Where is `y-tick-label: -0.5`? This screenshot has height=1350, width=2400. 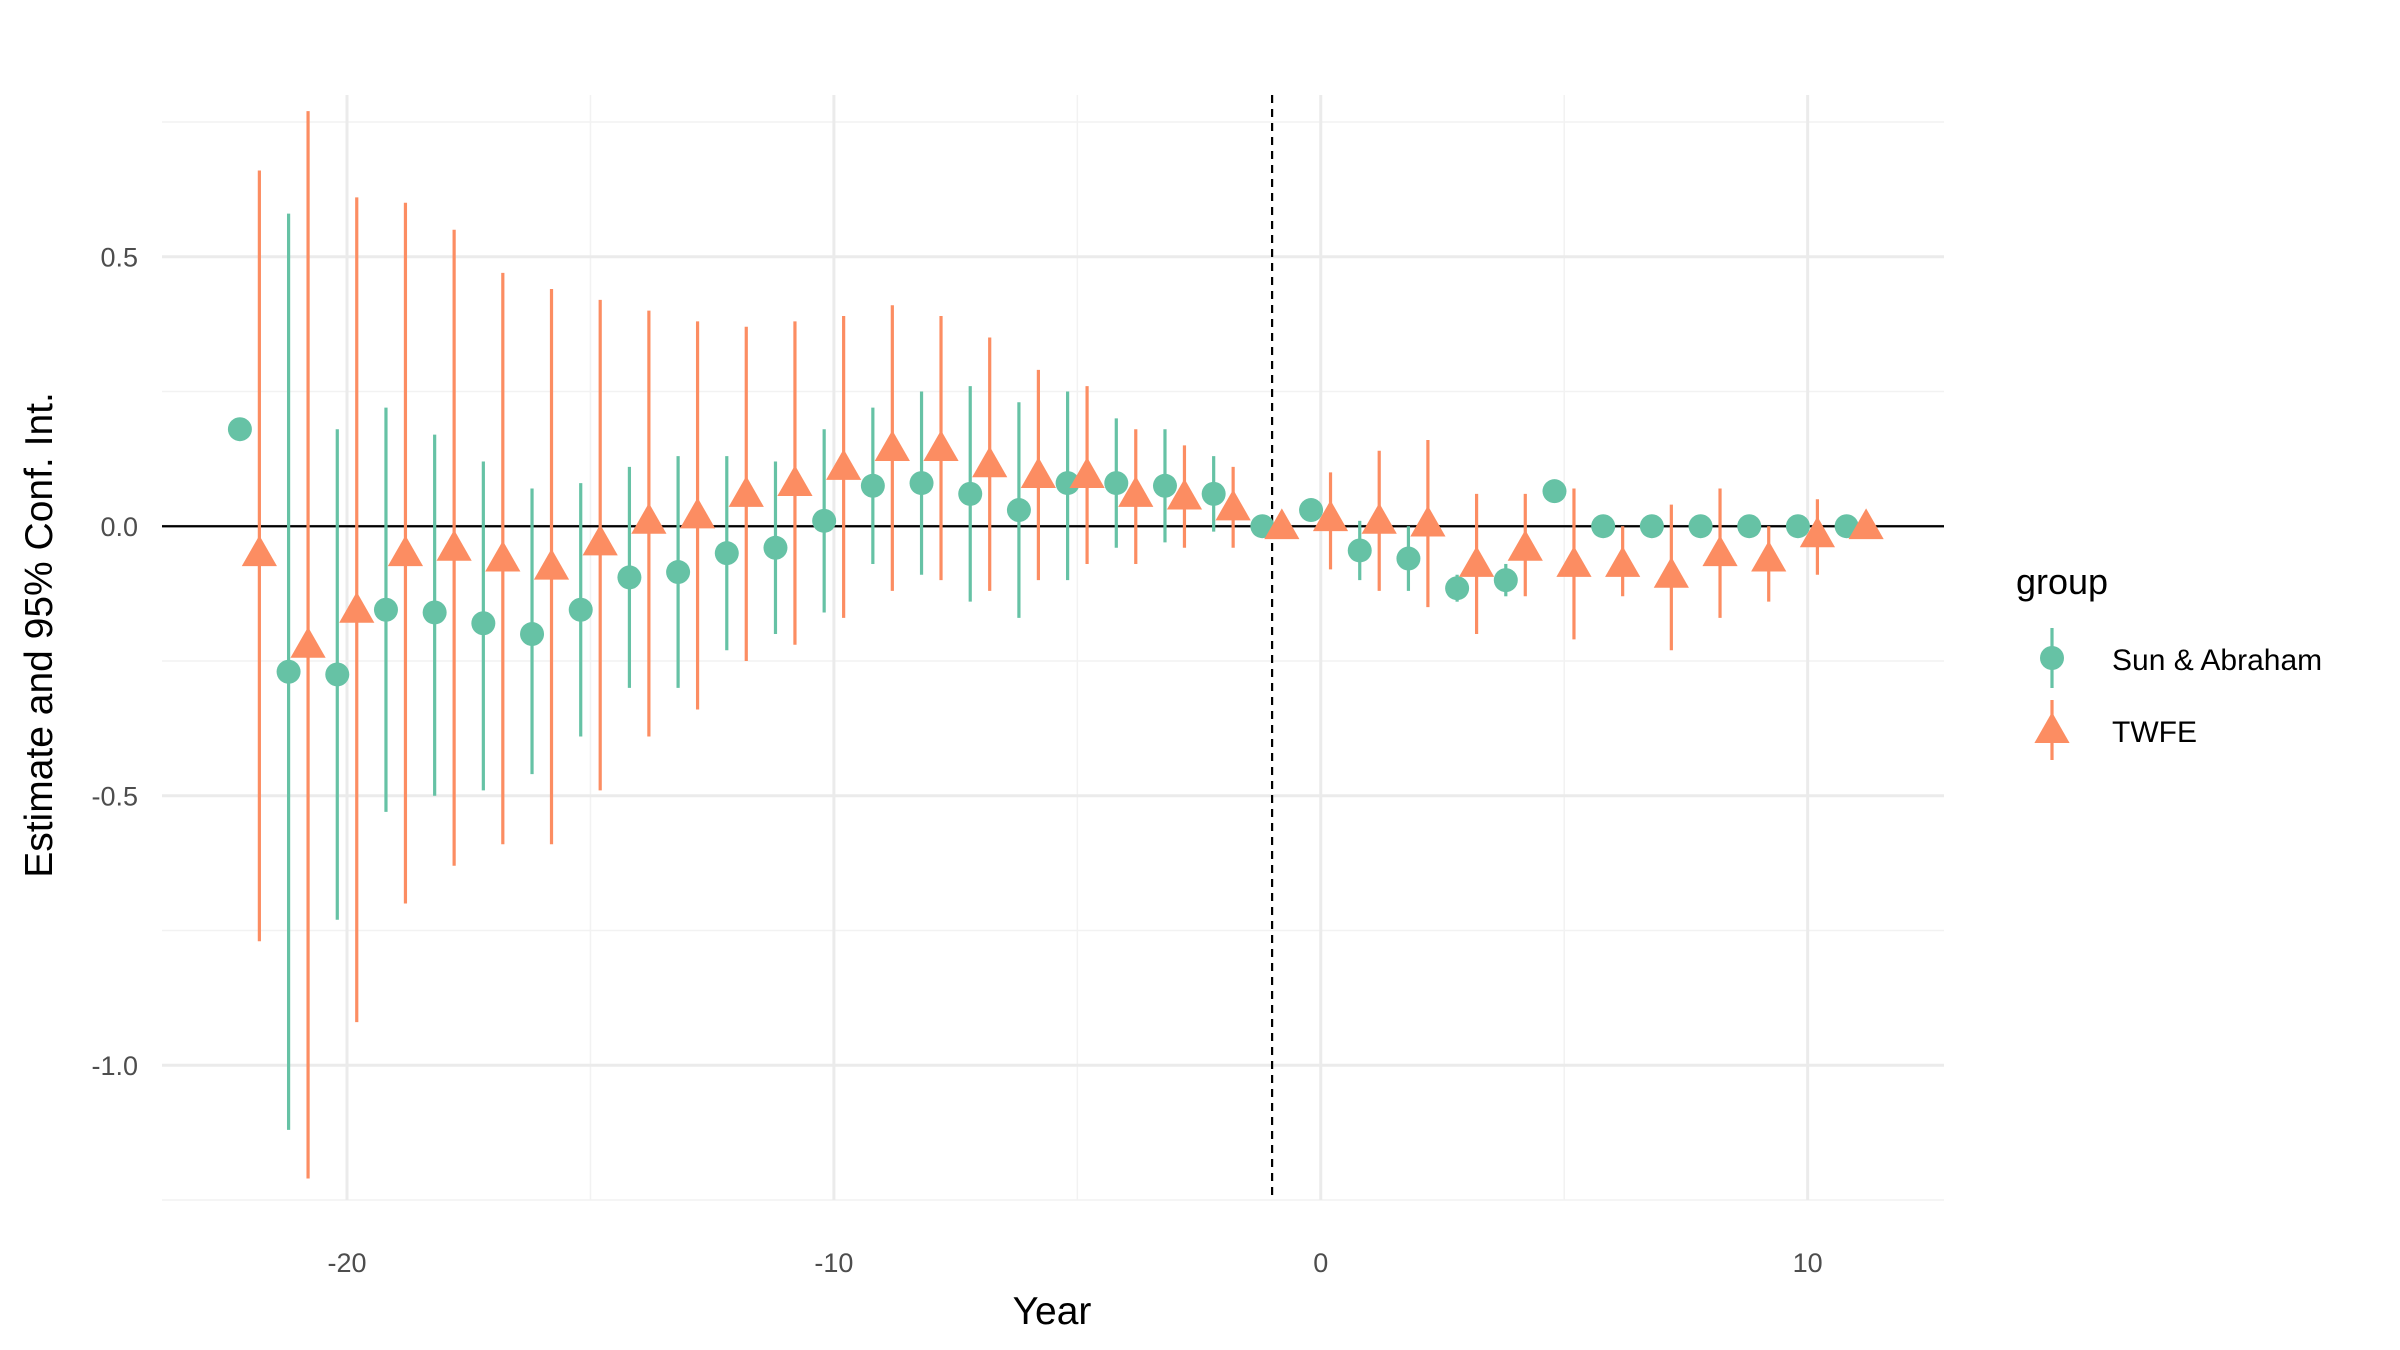
y-tick-label: -0.5 is located at coordinates (114, 797).